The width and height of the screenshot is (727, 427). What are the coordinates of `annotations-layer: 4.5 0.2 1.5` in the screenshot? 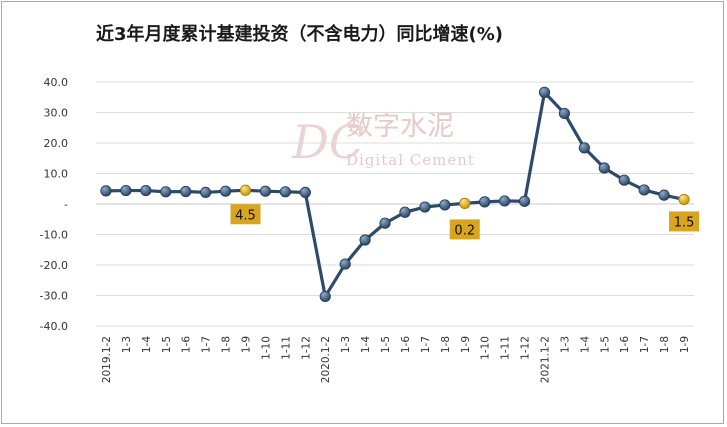 It's located at (465, 222).